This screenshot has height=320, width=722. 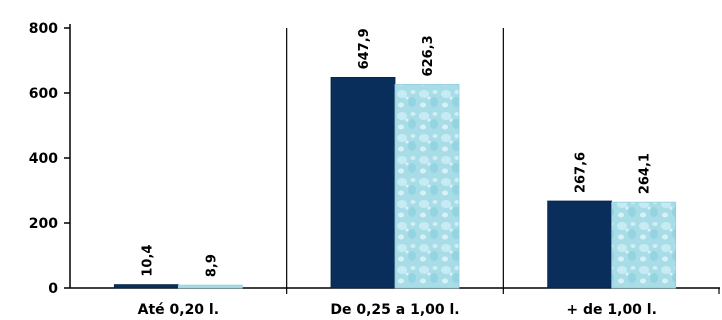 I want to click on y-tick-label: 600, so click(x=43, y=94).